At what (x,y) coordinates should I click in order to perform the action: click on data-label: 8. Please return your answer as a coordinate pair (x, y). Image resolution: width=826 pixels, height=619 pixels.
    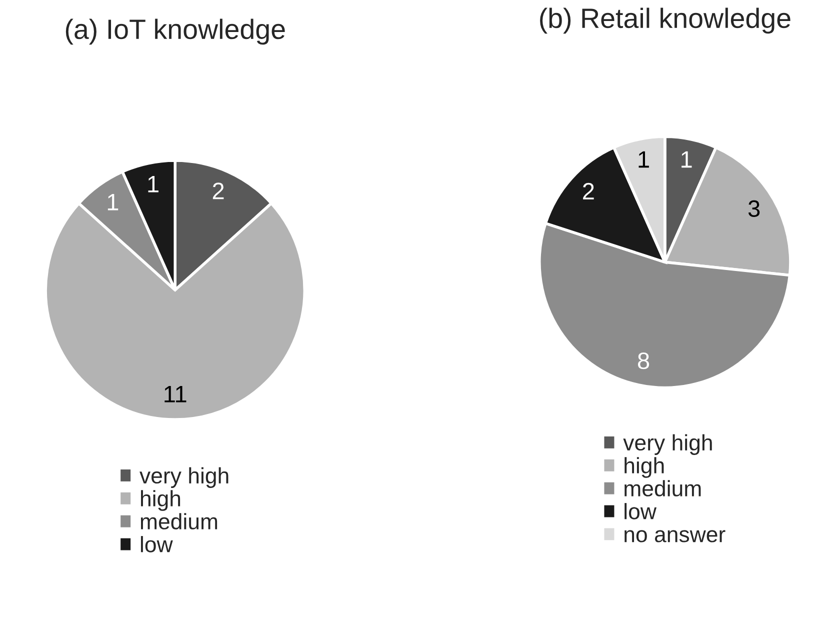
    Looking at the image, I should click on (644, 361).